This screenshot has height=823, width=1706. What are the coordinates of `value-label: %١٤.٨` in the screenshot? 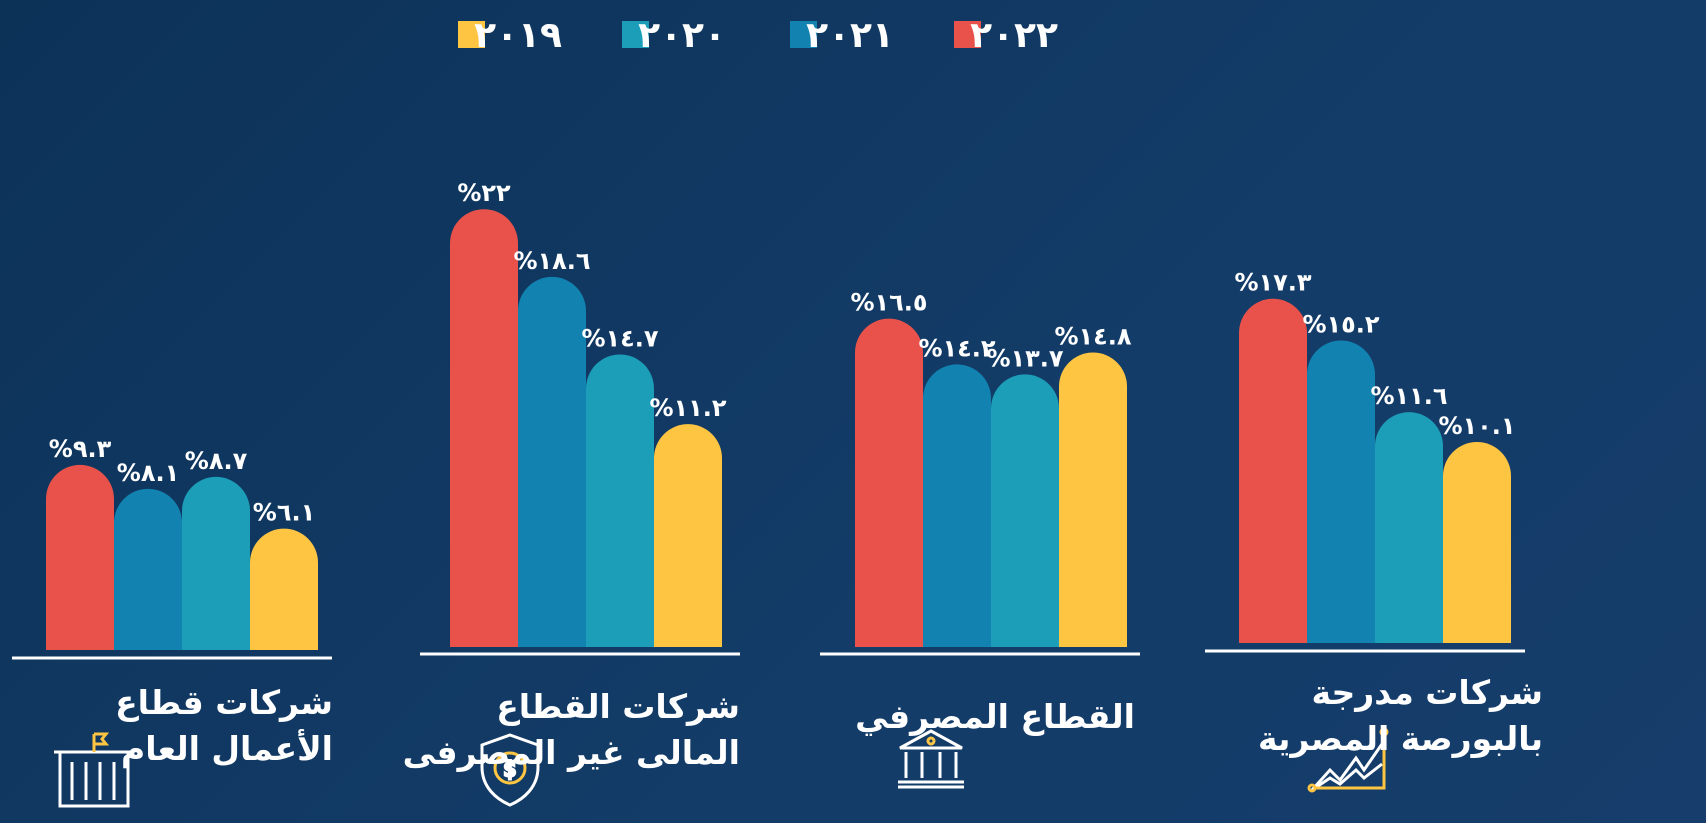 It's located at (1092, 336).